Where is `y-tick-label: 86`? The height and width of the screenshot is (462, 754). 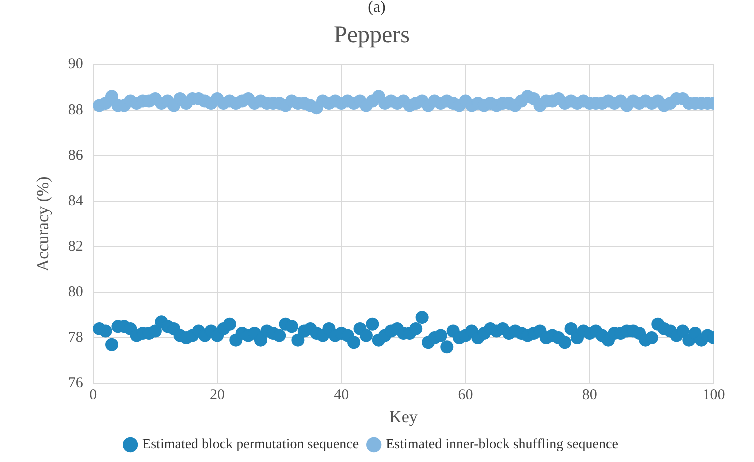
y-tick-label: 86 is located at coordinates (76, 156).